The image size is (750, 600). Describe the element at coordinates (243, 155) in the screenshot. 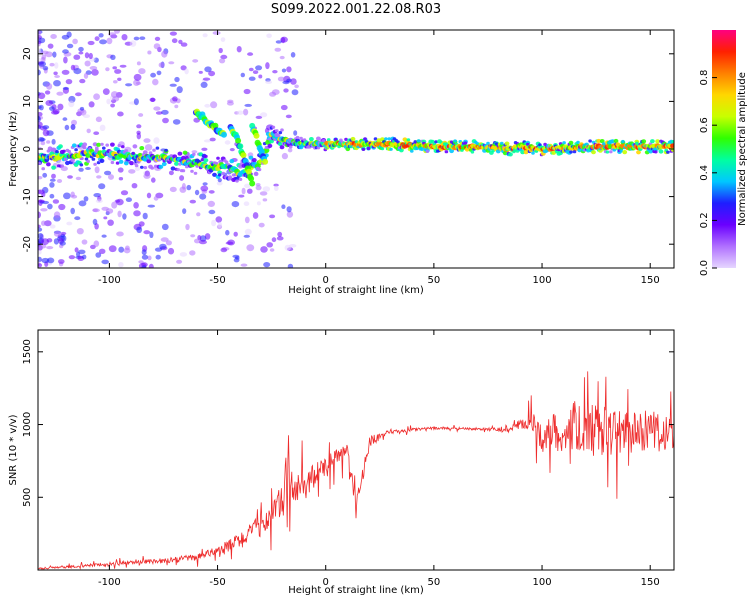

I see `branch-cell` at that location.